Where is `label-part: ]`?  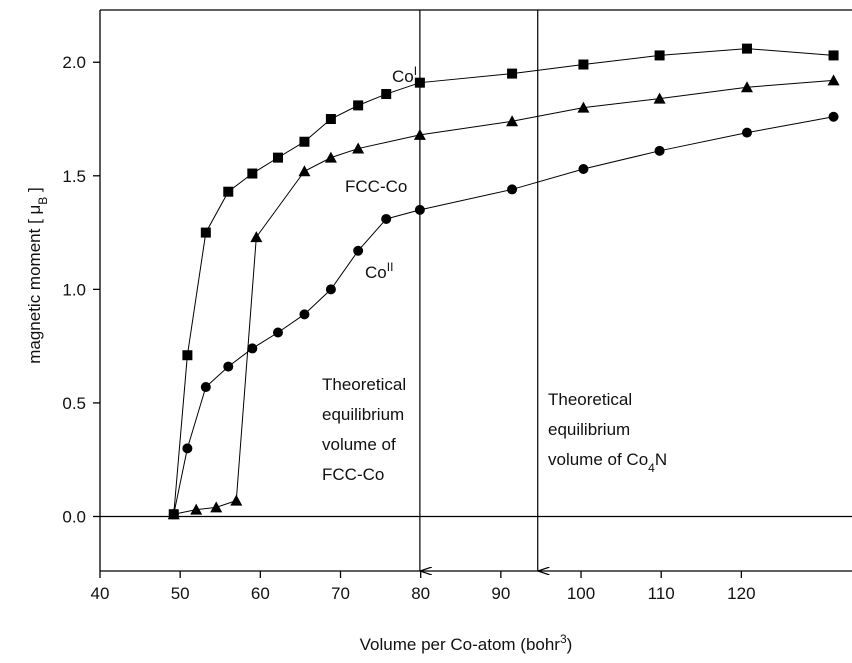
label-part: ] is located at coordinates (34, 191).